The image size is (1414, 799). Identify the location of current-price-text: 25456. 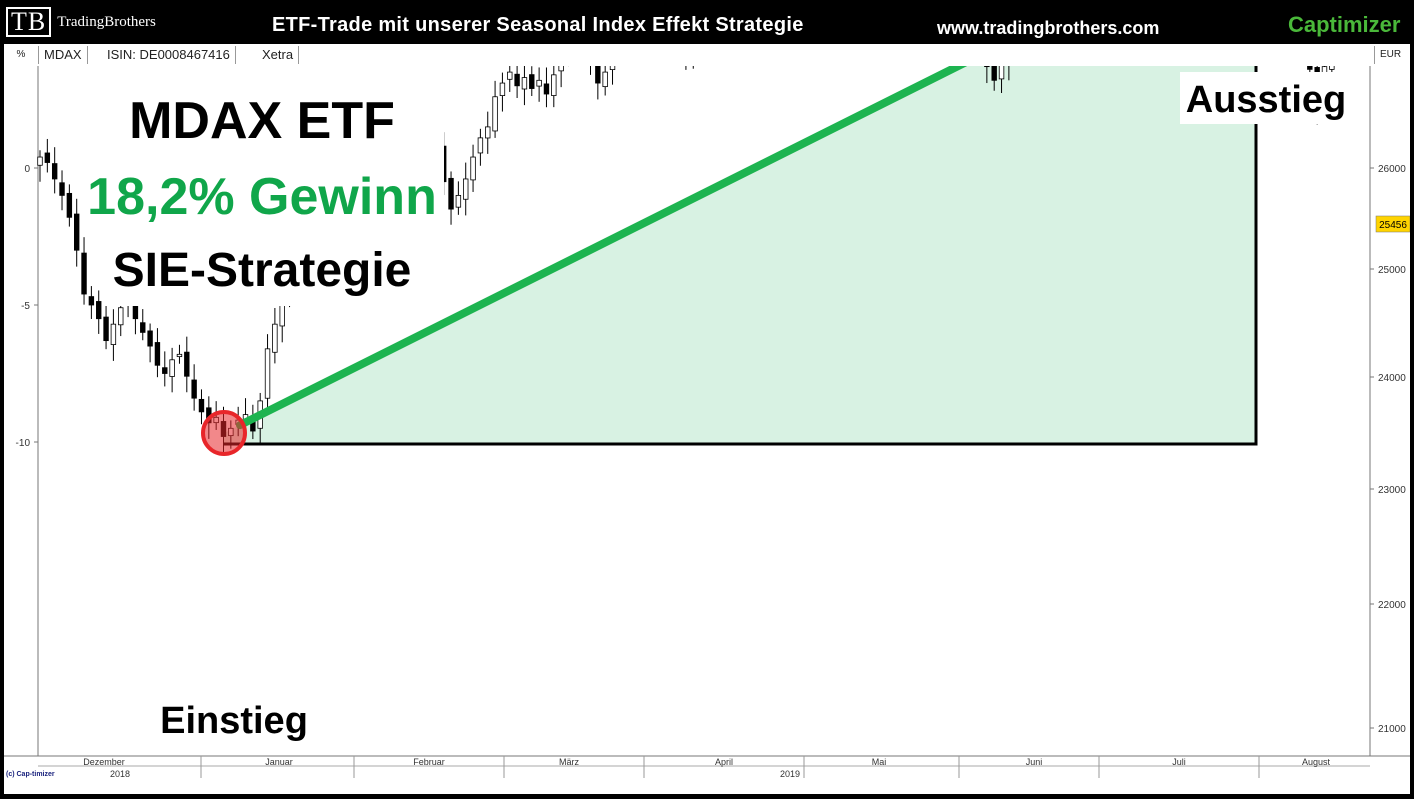
(1393, 225).